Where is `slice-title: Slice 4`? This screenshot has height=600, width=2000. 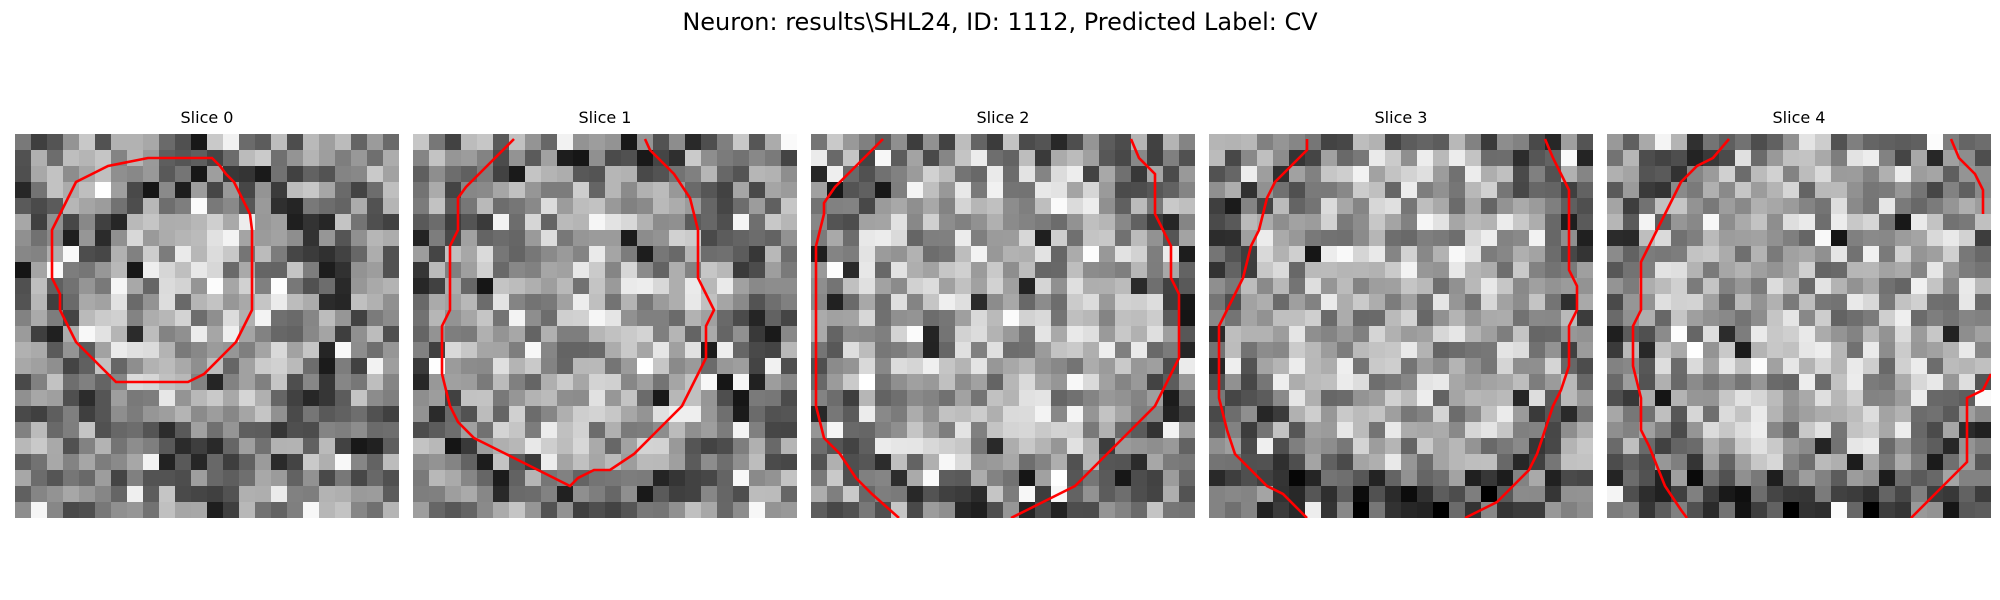 slice-title: Slice 4 is located at coordinates (1799, 117).